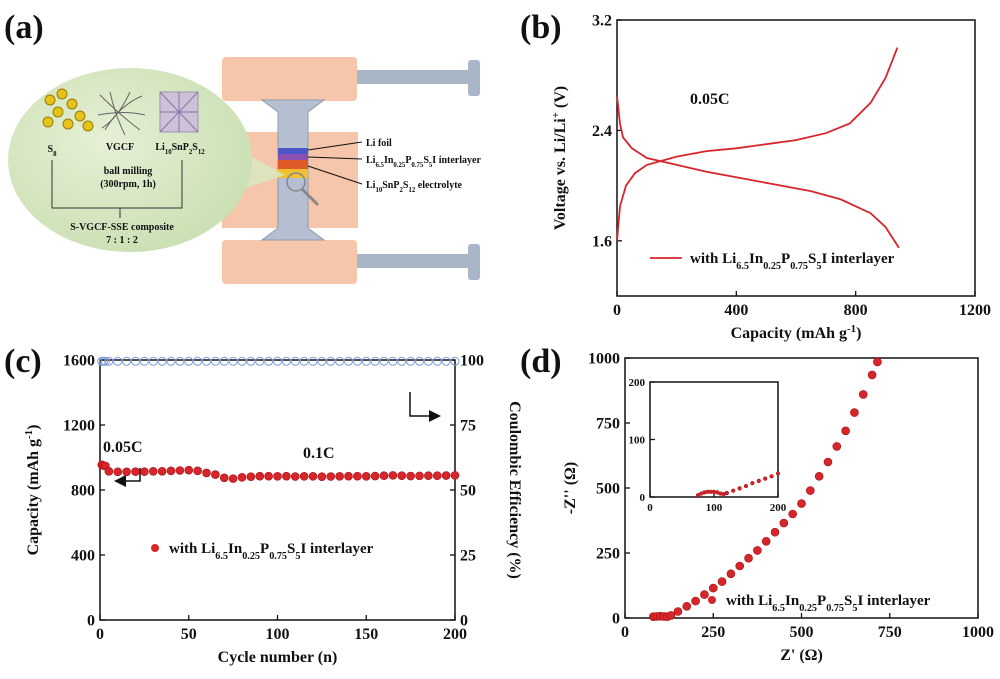 The image size is (1000, 679). I want to click on label: (300rpm, 1h), so click(128, 184).